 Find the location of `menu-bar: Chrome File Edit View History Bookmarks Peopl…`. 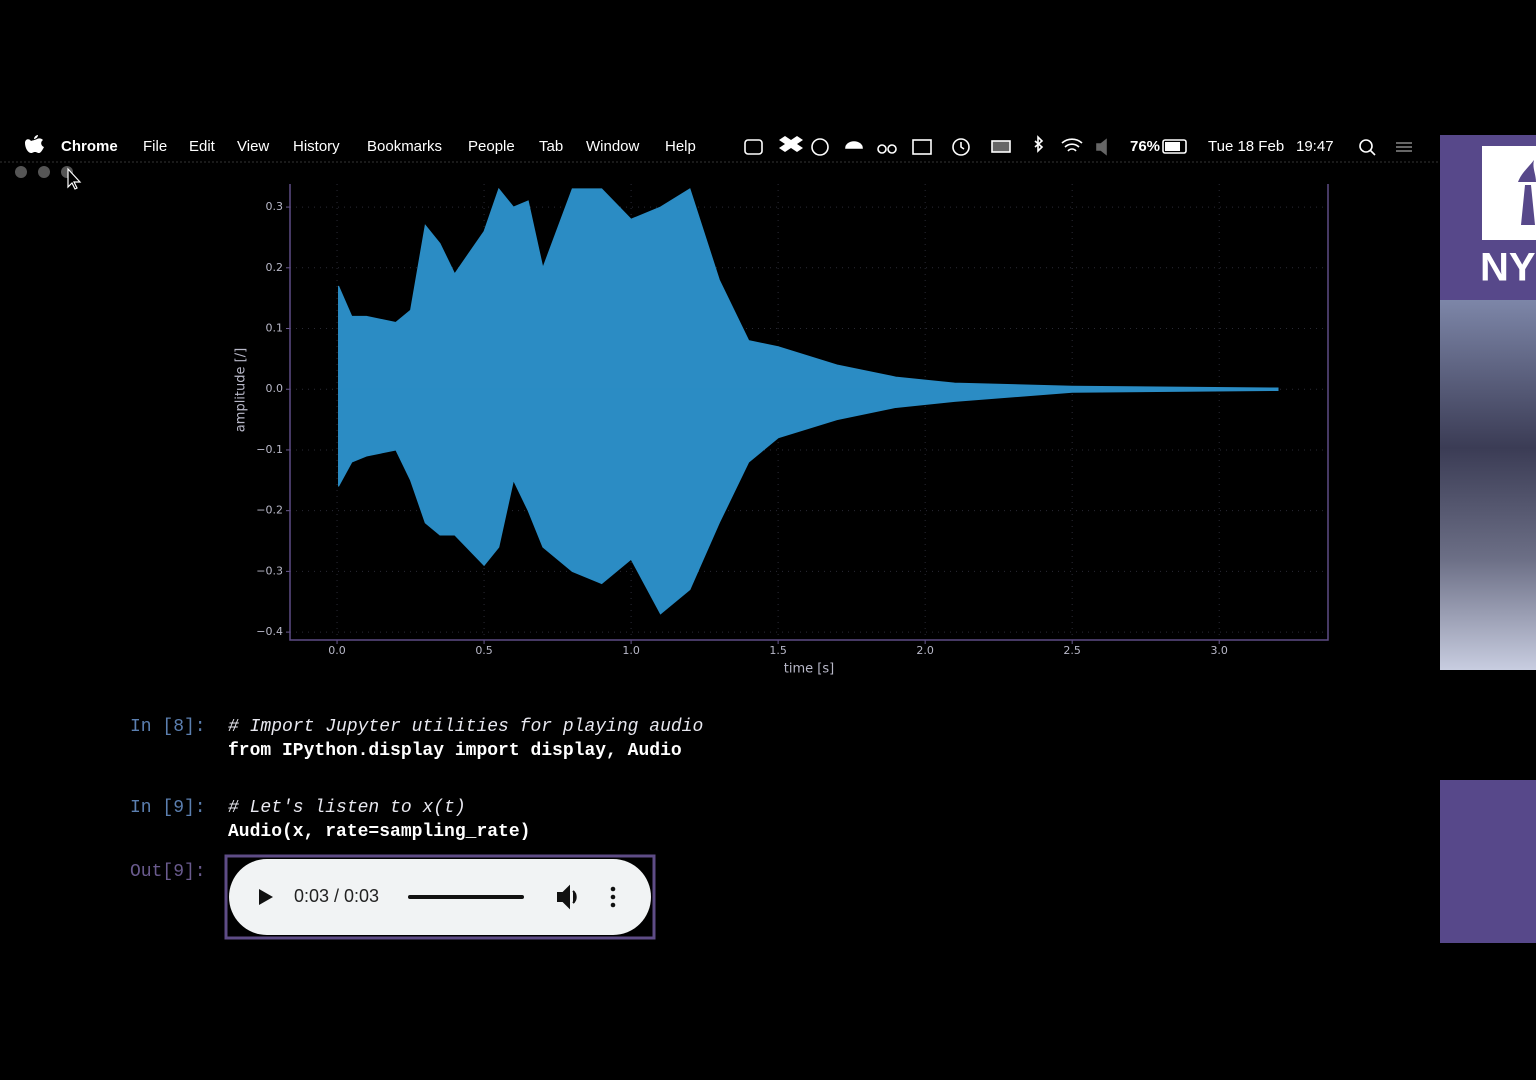

menu-bar: Chrome File Edit View History Bookmarks Peopl… is located at coordinates (718, 145).